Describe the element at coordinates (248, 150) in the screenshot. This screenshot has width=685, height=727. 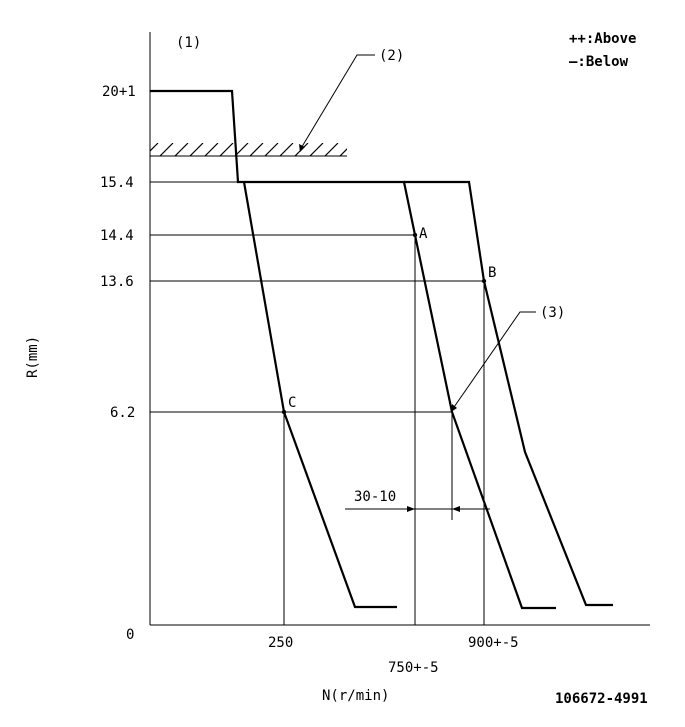
I see `stopper-hatching` at that location.